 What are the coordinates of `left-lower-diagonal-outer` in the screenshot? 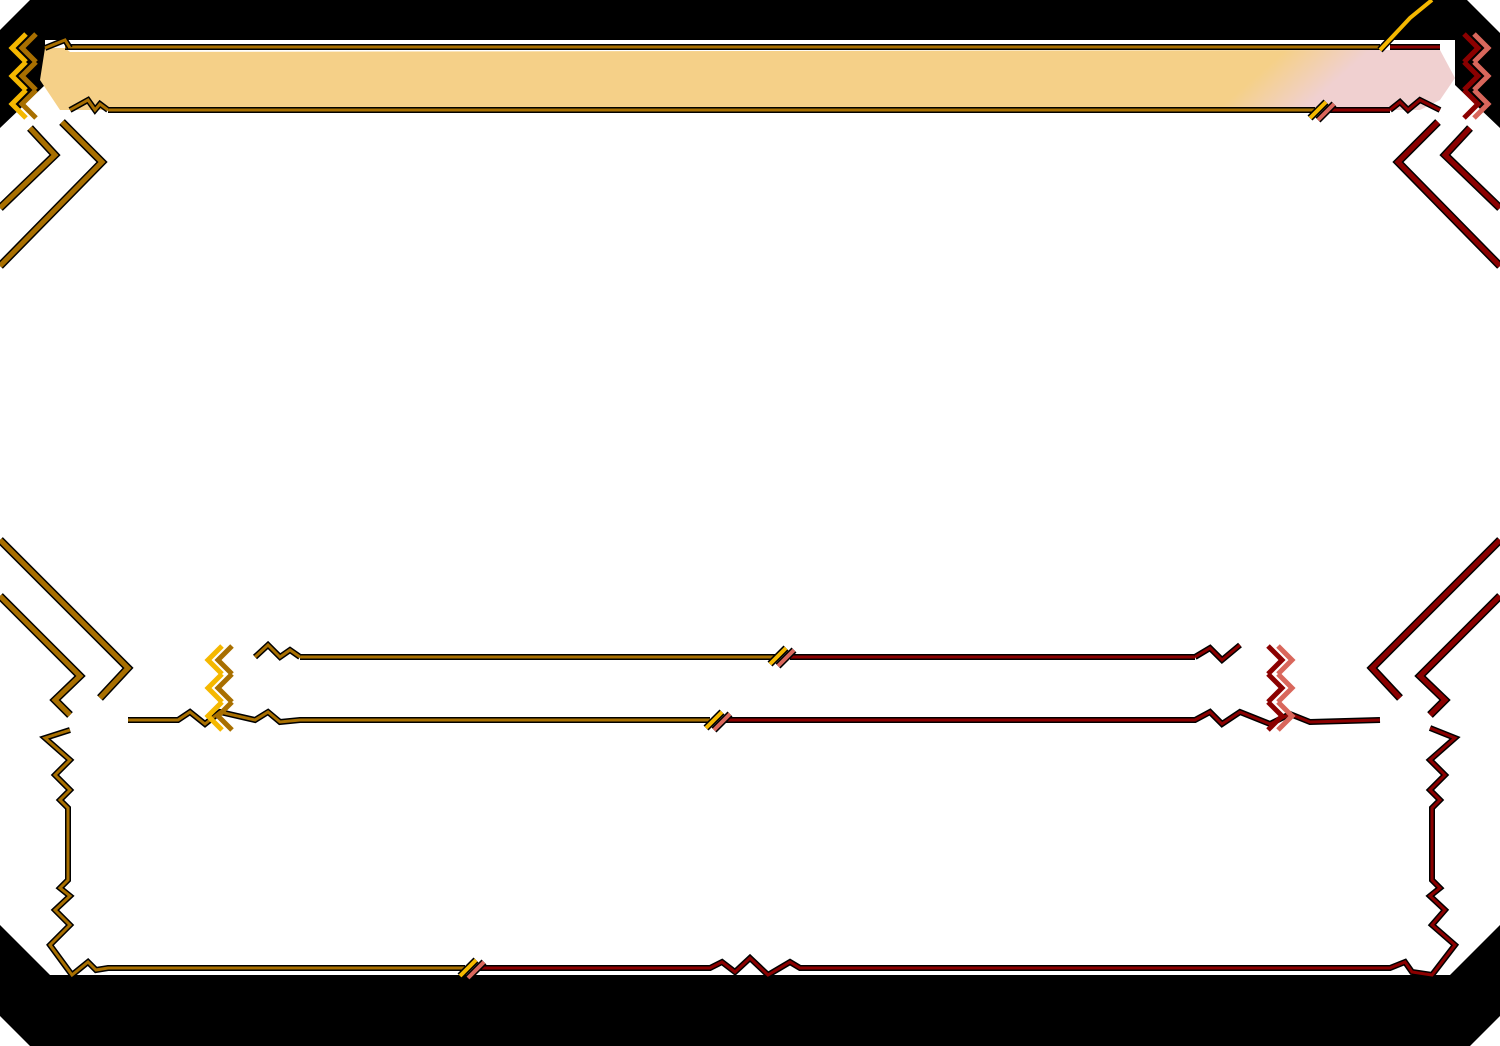 It's located at (66, 619).